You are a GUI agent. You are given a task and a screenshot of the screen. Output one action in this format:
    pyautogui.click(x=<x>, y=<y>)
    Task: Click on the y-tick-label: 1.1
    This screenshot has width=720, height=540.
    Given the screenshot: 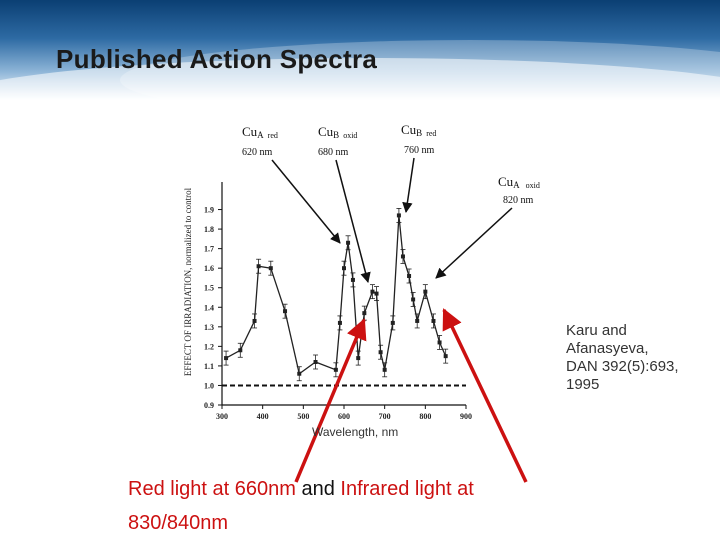 What is the action you would take?
    pyautogui.click(x=209, y=366)
    